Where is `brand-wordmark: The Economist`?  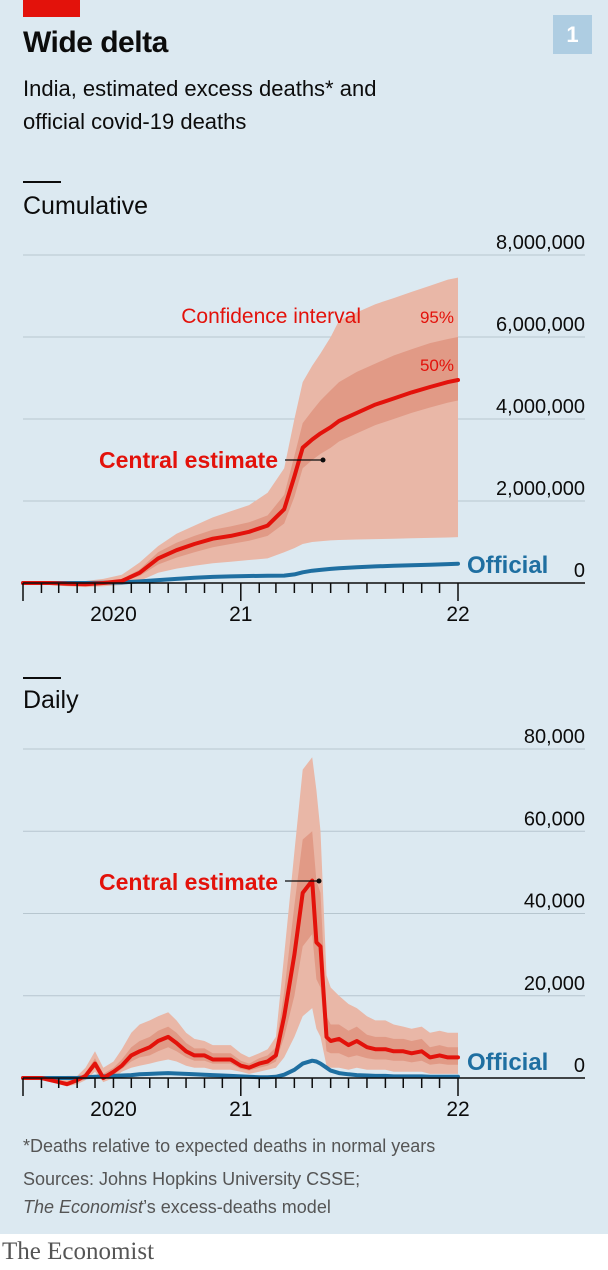 brand-wordmark: The Economist is located at coordinates (78, 1251).